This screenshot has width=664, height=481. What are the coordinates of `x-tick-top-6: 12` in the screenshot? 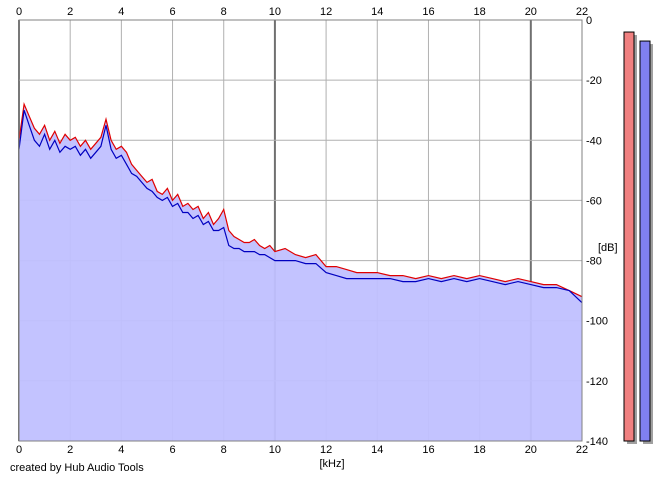 It's located at (326, 12).